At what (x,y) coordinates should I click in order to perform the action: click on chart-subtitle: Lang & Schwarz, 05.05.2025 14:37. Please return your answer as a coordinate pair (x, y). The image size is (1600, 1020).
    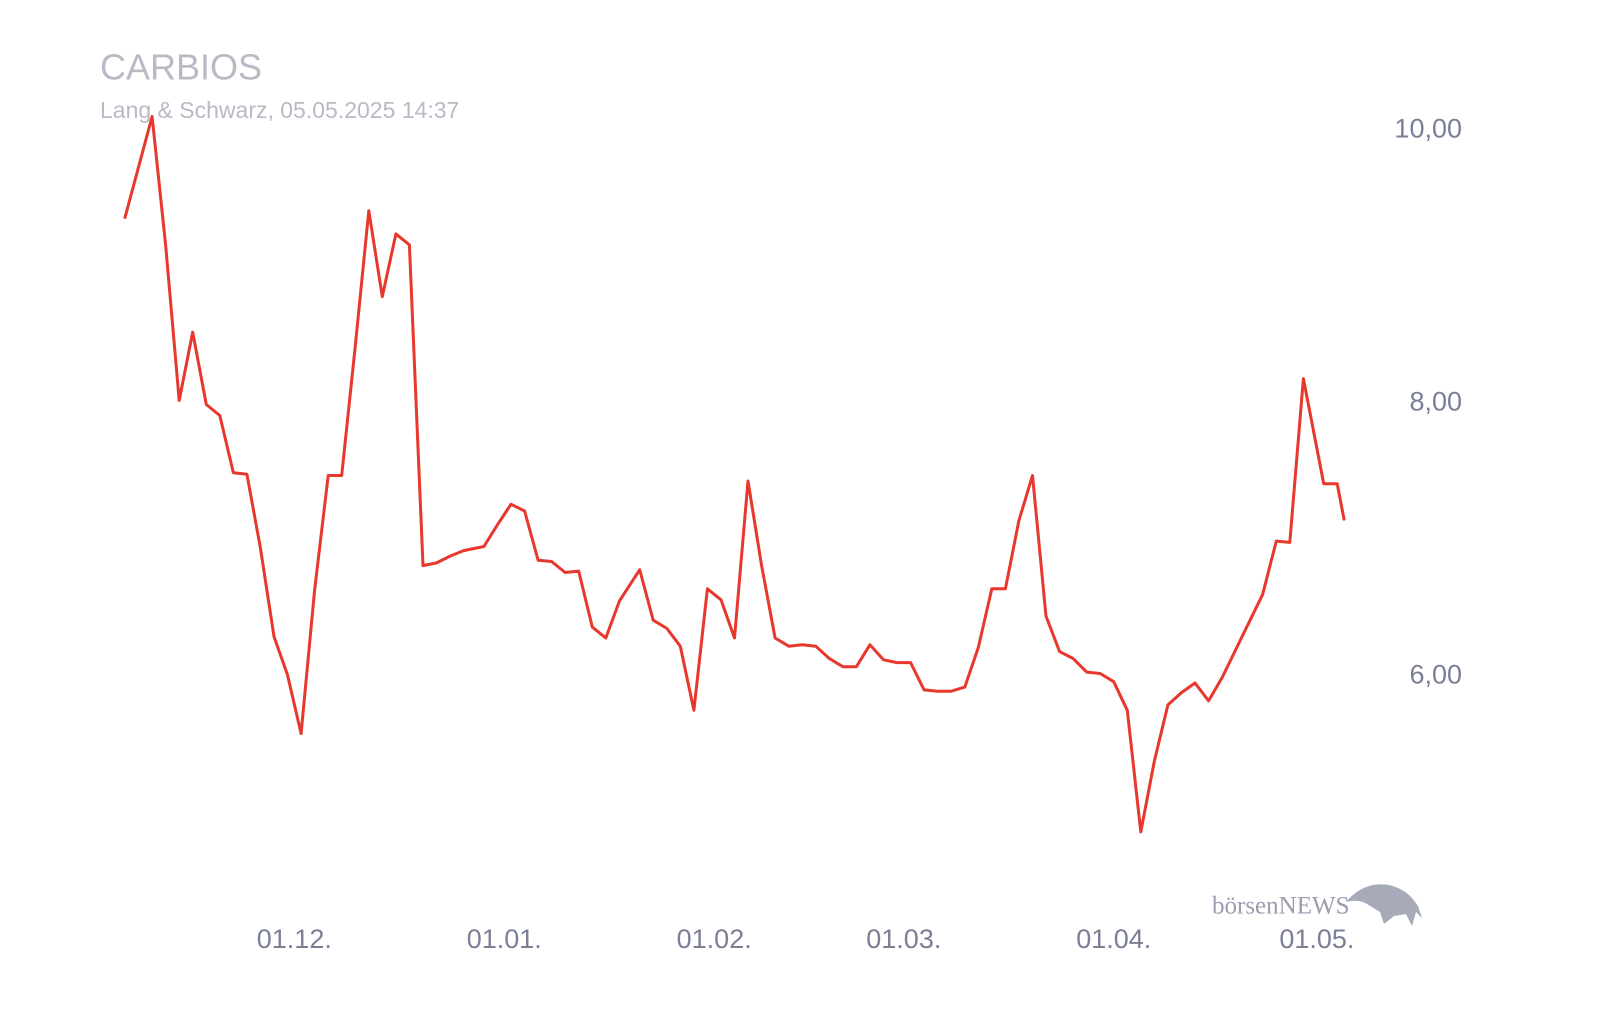
    Looking at the image, I should click on (279, 110).